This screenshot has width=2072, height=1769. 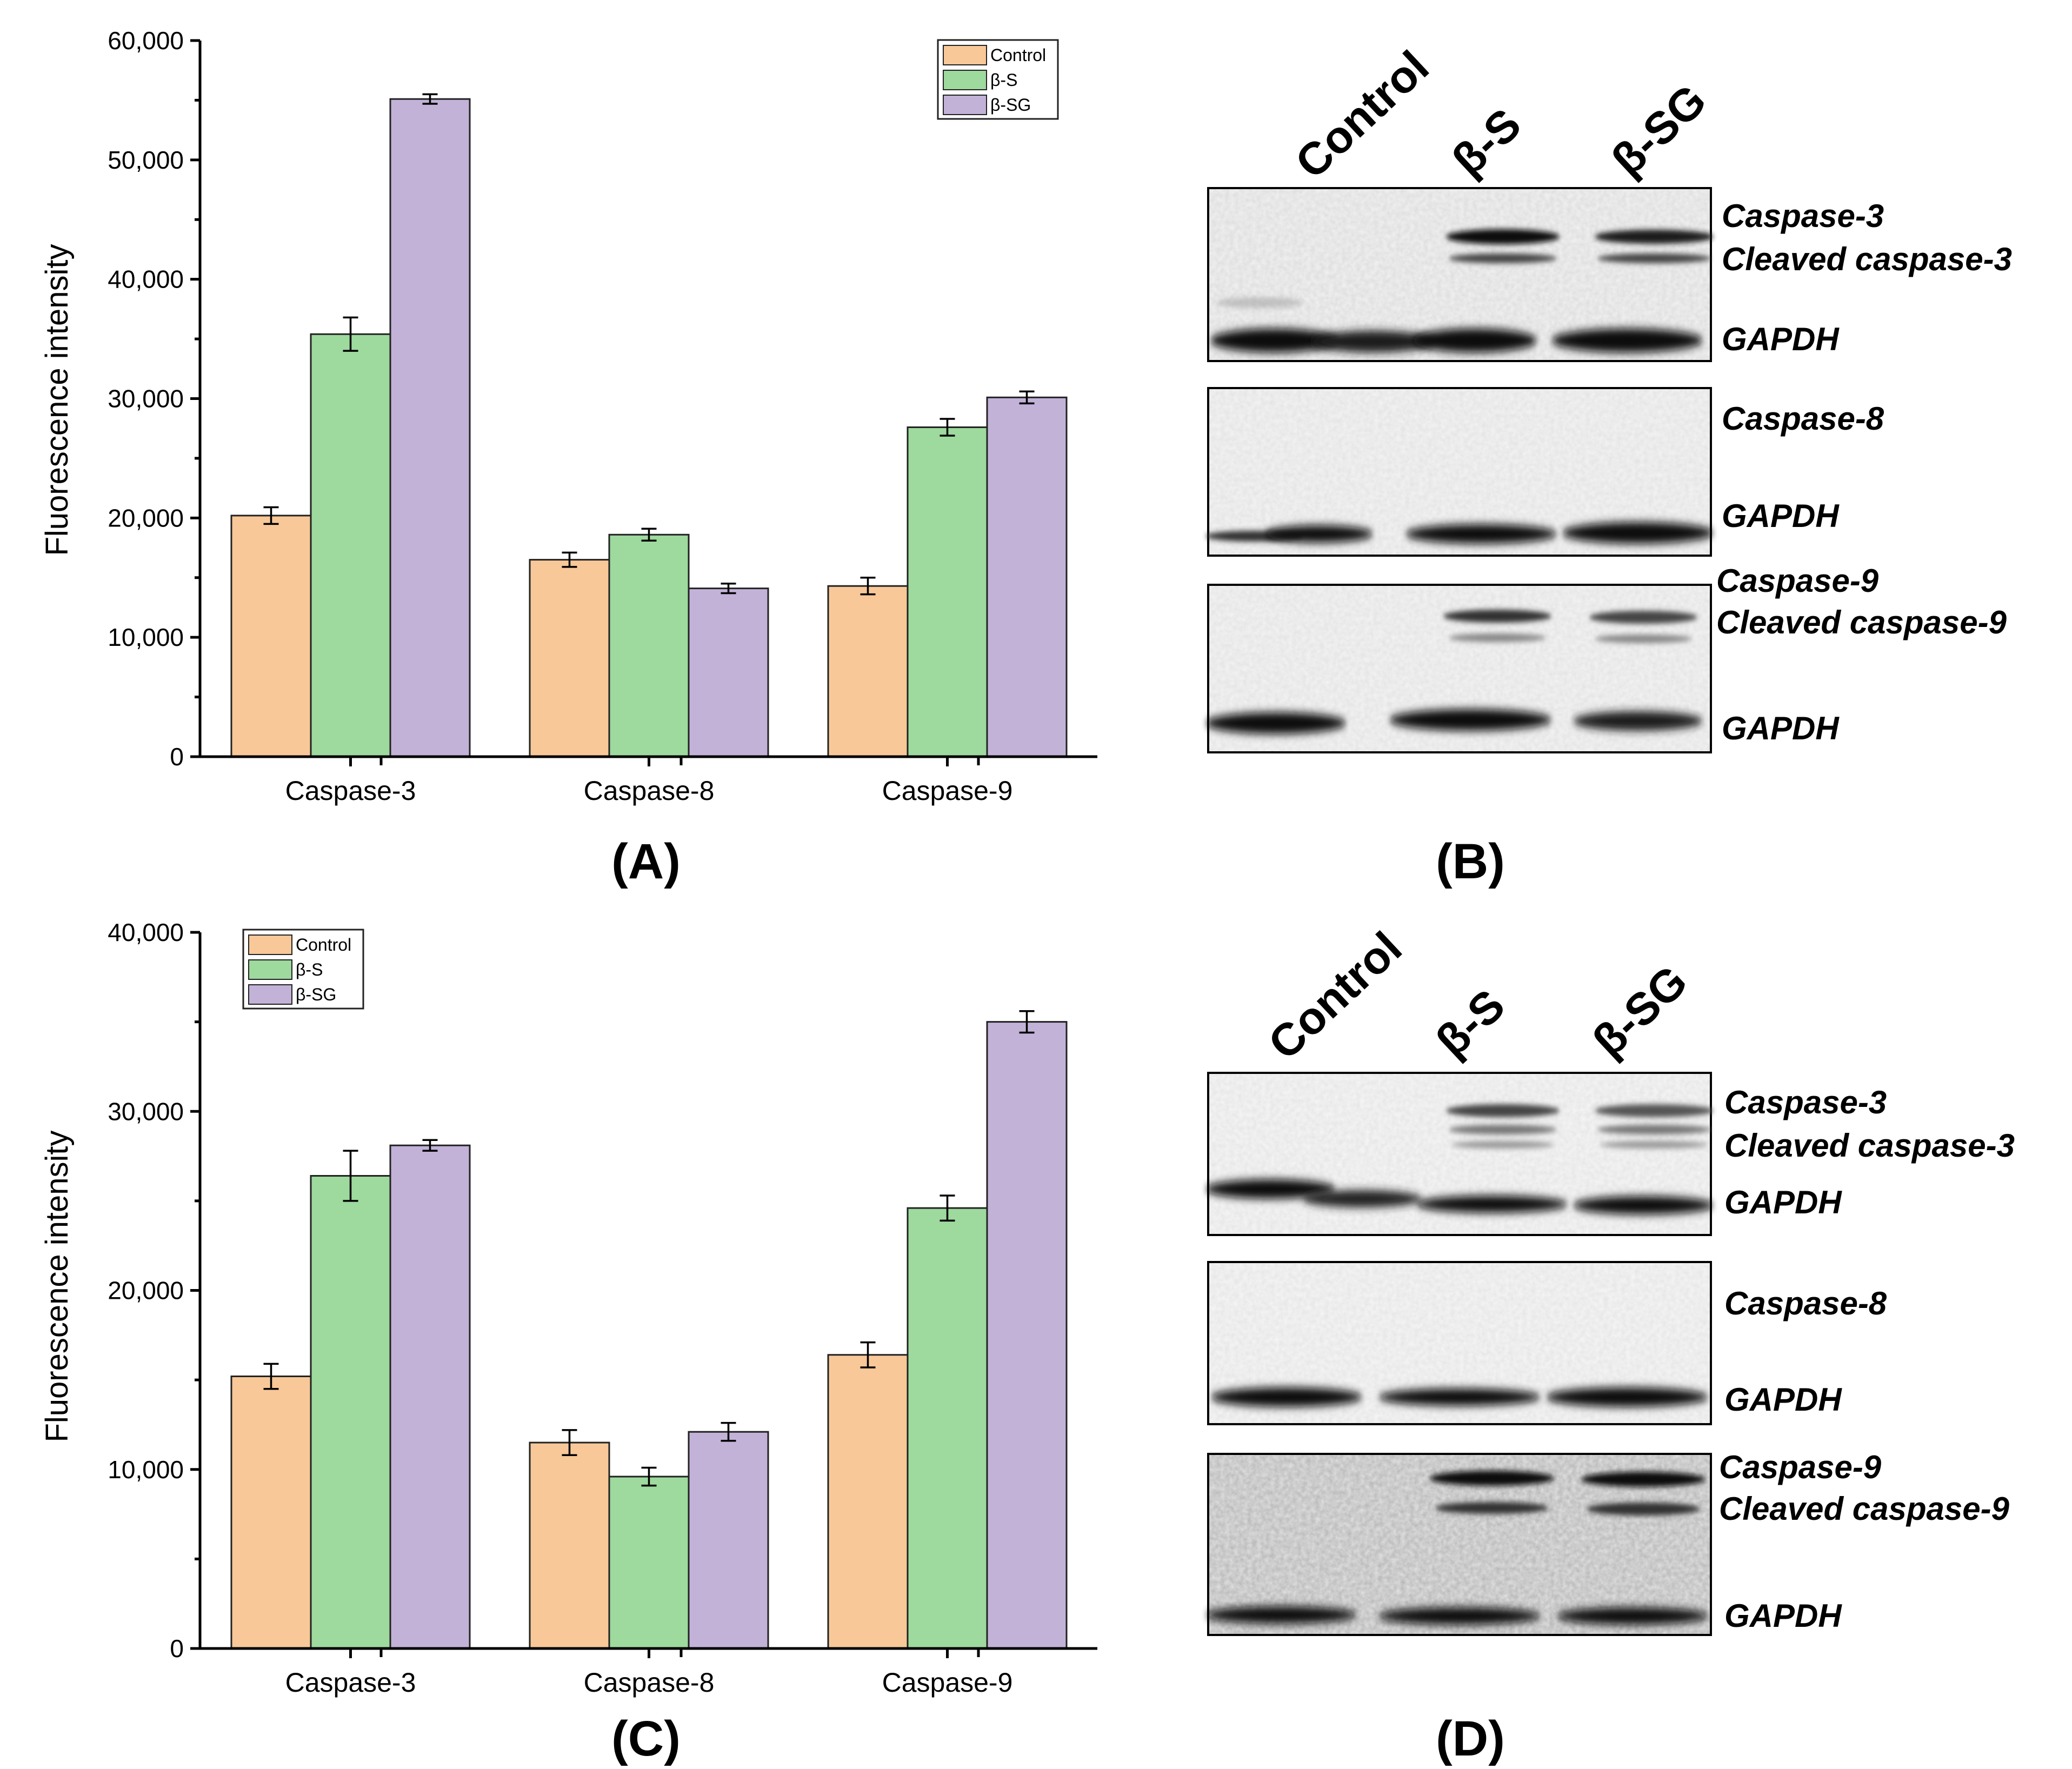 What do you see at coordinates (646, 861) in the screenshot?
I see `panel-label-a: (A)` at bounding box center [646, 861].